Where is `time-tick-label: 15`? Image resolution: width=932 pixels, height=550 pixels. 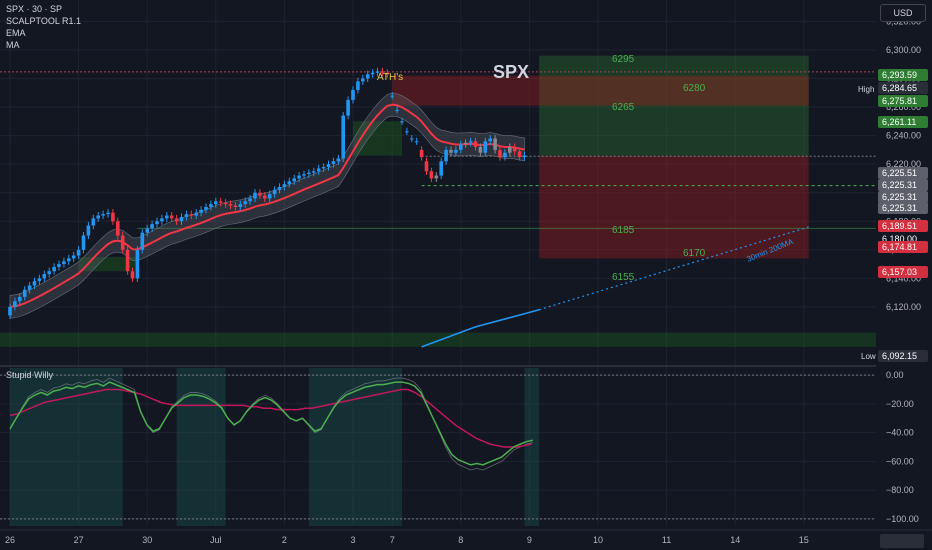
time-tick-label: 15 is located at coordinates (804, 540).